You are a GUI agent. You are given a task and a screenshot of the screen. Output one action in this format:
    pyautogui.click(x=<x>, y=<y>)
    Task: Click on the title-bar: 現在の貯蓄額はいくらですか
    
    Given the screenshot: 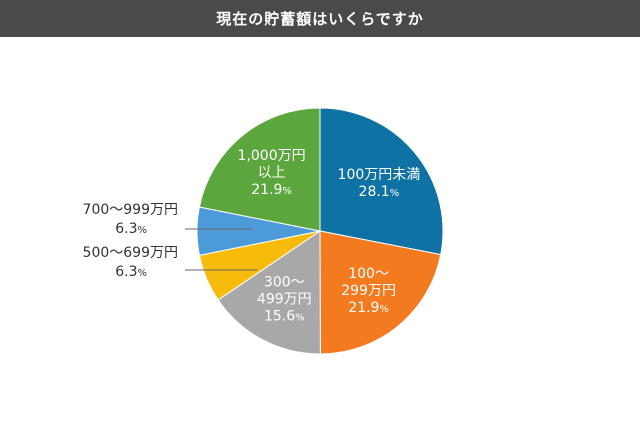 What is the action you would take?
    pyautogui.click(x=320, y=18)
    